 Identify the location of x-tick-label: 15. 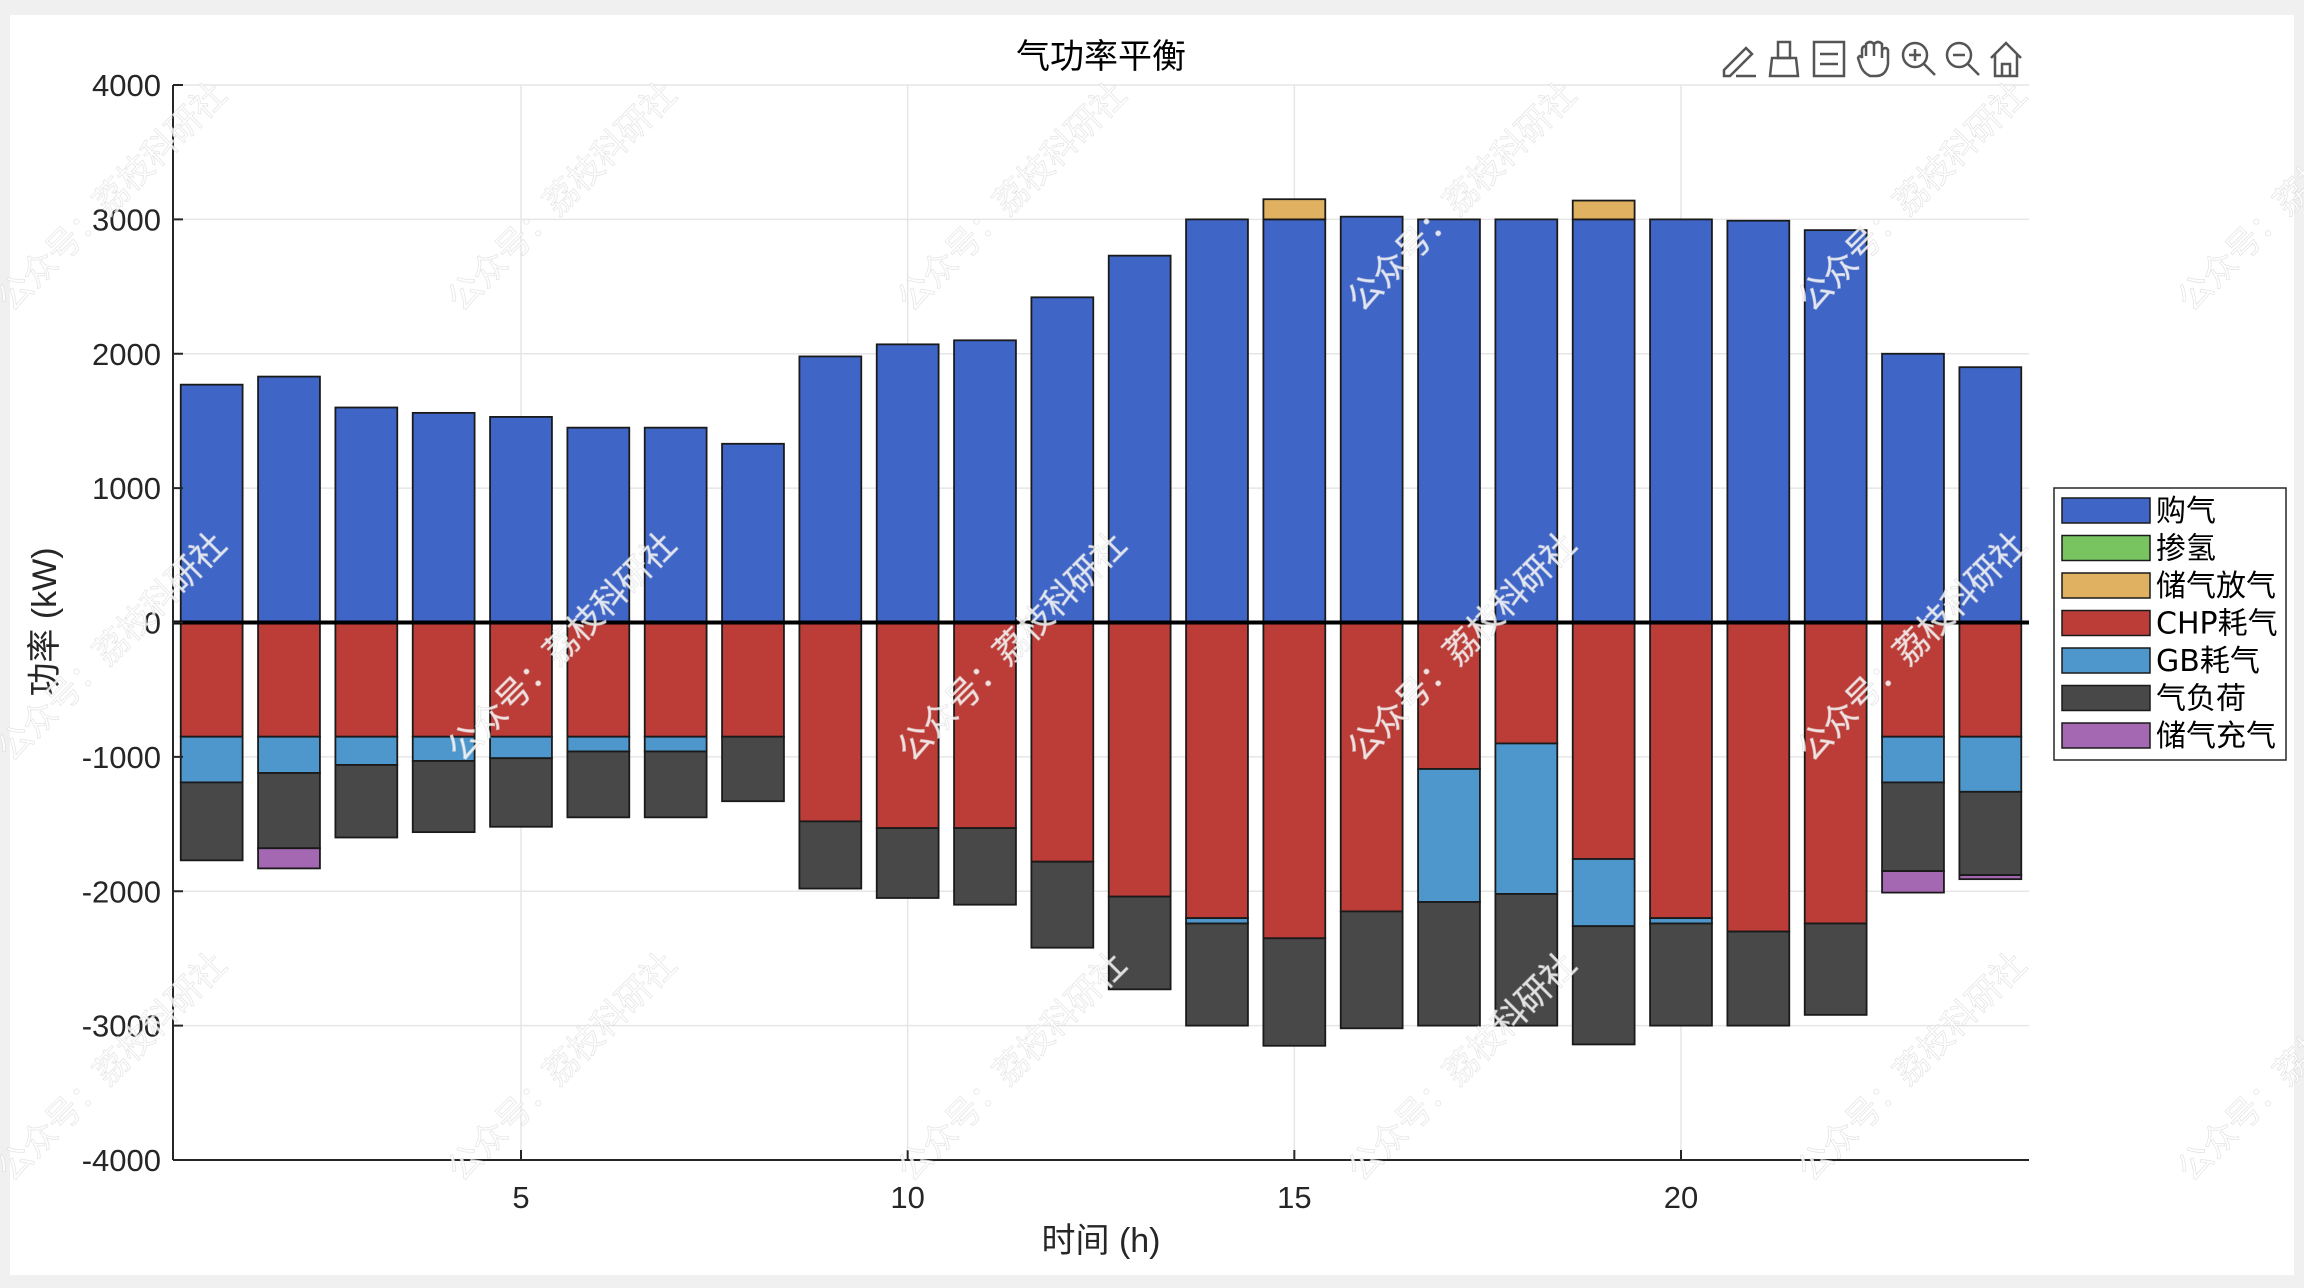
(1294, 1197).